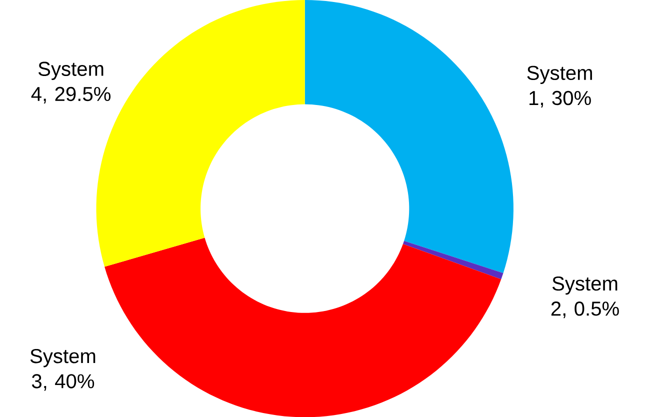  I want to click on slice-label: System 1, 30%, so click(559, 87).